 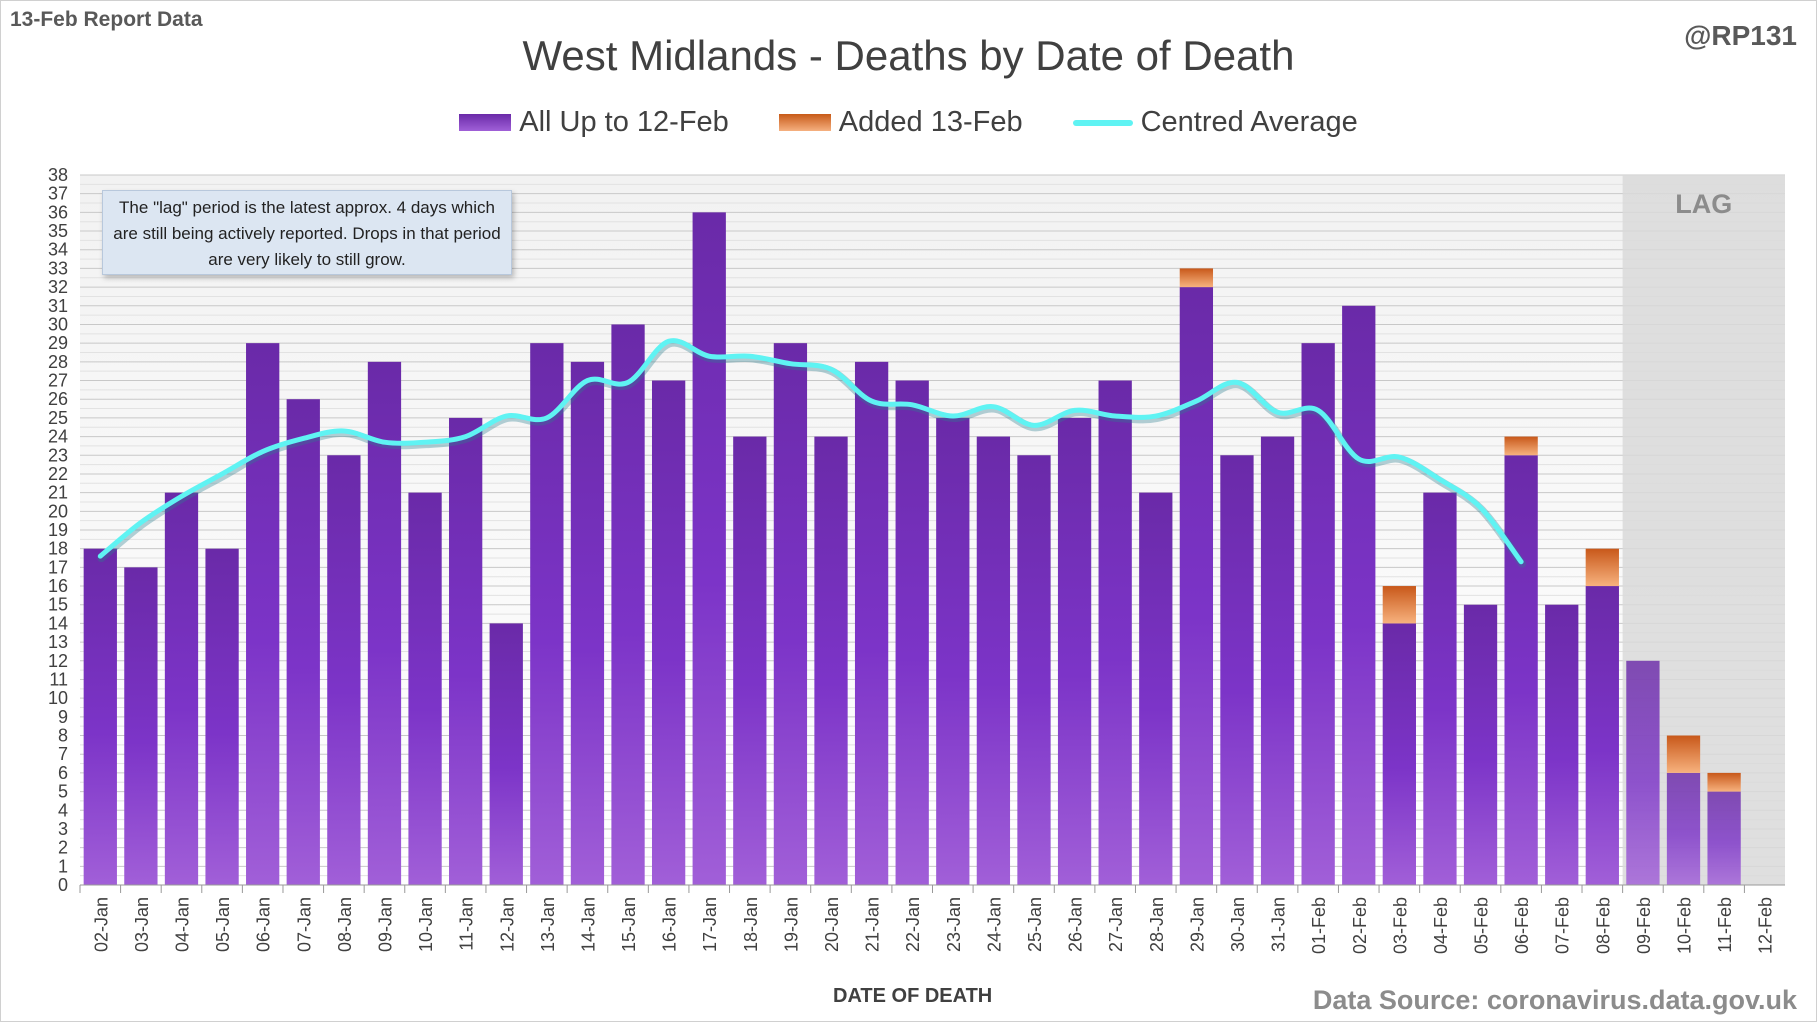 I want to click on y-tick-label: 3, so click(x=63, y=829).